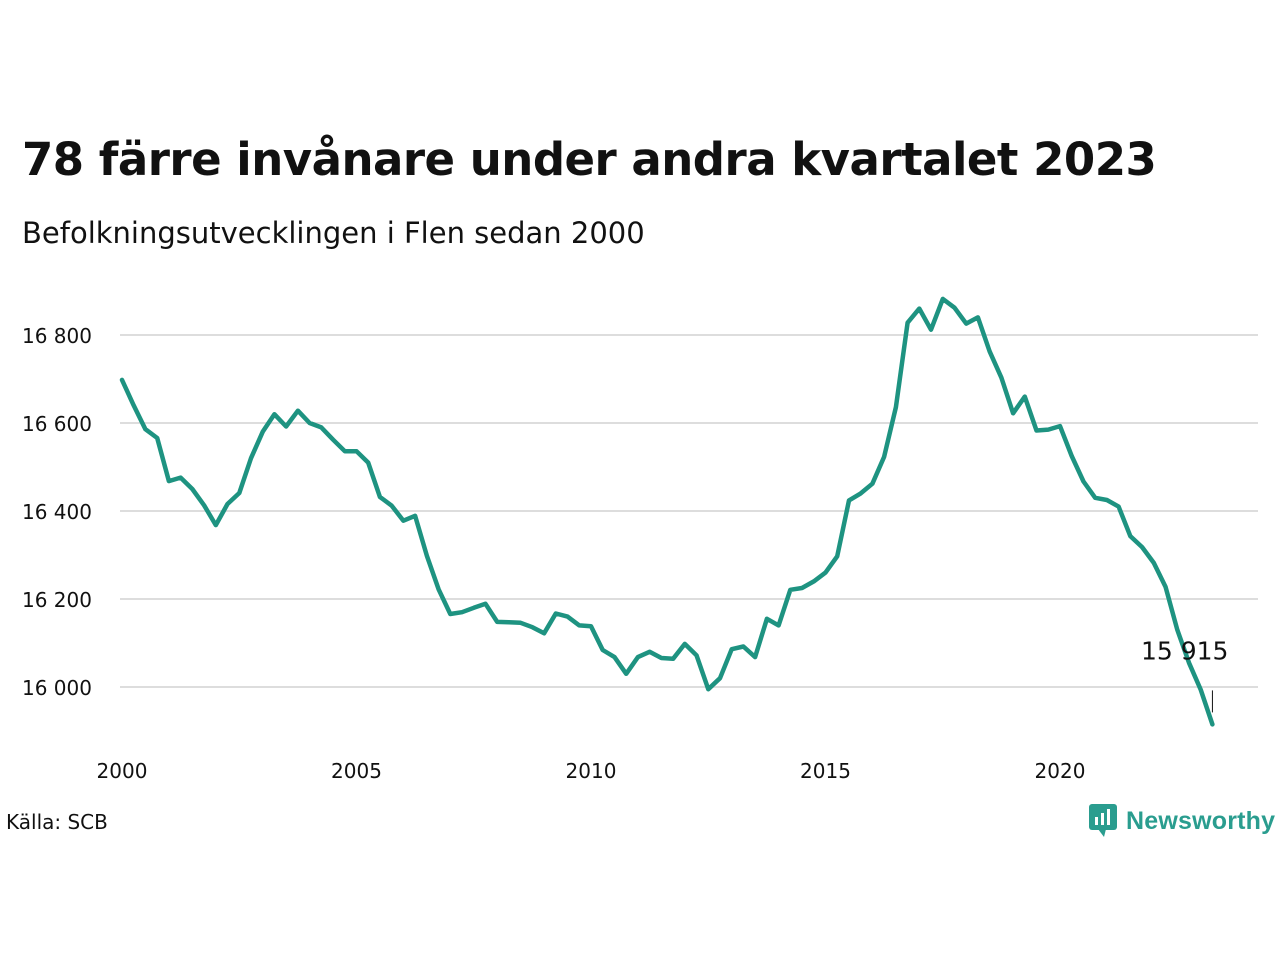 The width and height of the screenshot is (1280, 960). What do you see at coordinates (1060, 771) in the screenshot?
I see `x-tick-label: 2020` at bounding box center [1060, 771].